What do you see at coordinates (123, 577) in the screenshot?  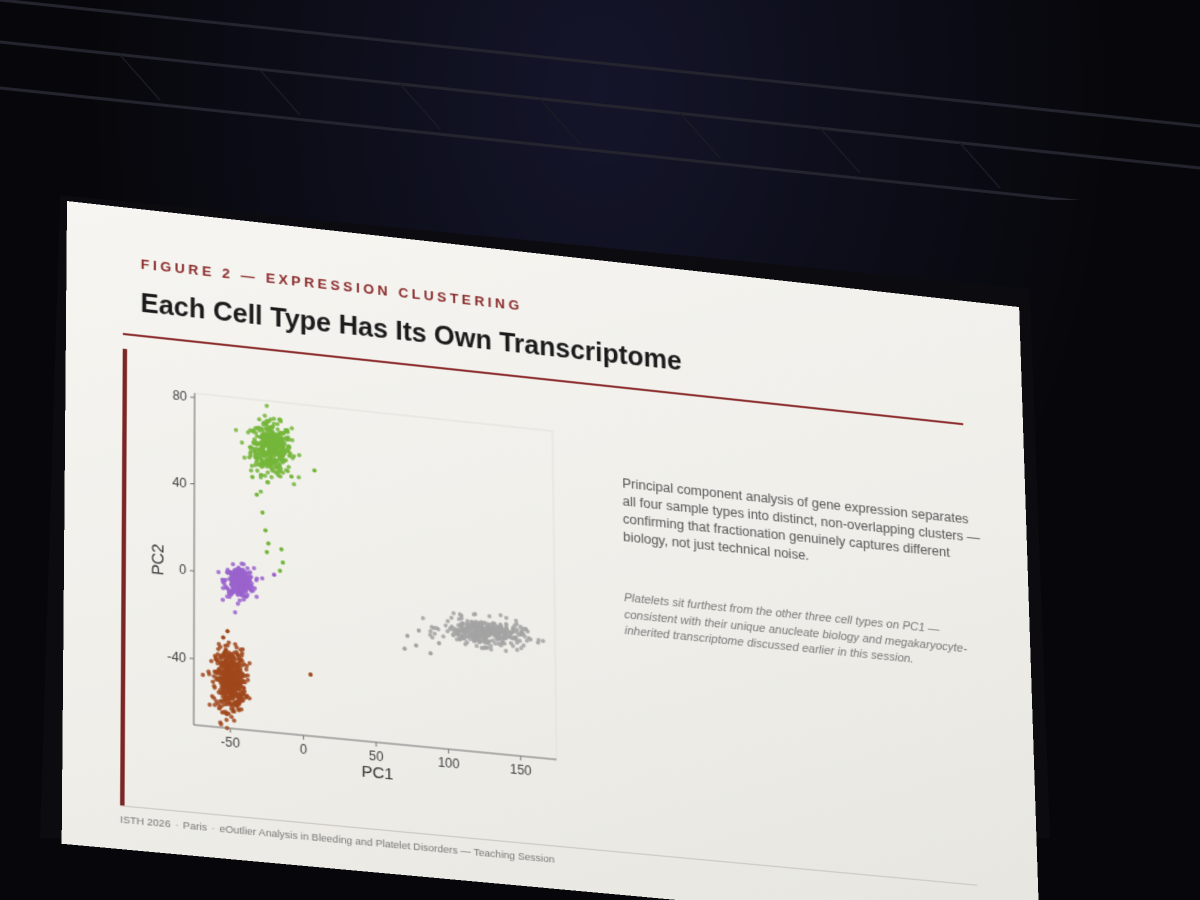 I see `accent-bar` at bounding box center [123, 577].